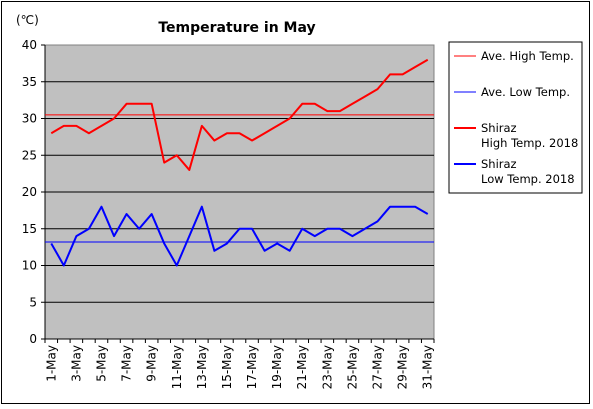 This screenshot has height=409, width=593. I want to click on legend-label-line: Ave. High Temp., so click(527, 56).